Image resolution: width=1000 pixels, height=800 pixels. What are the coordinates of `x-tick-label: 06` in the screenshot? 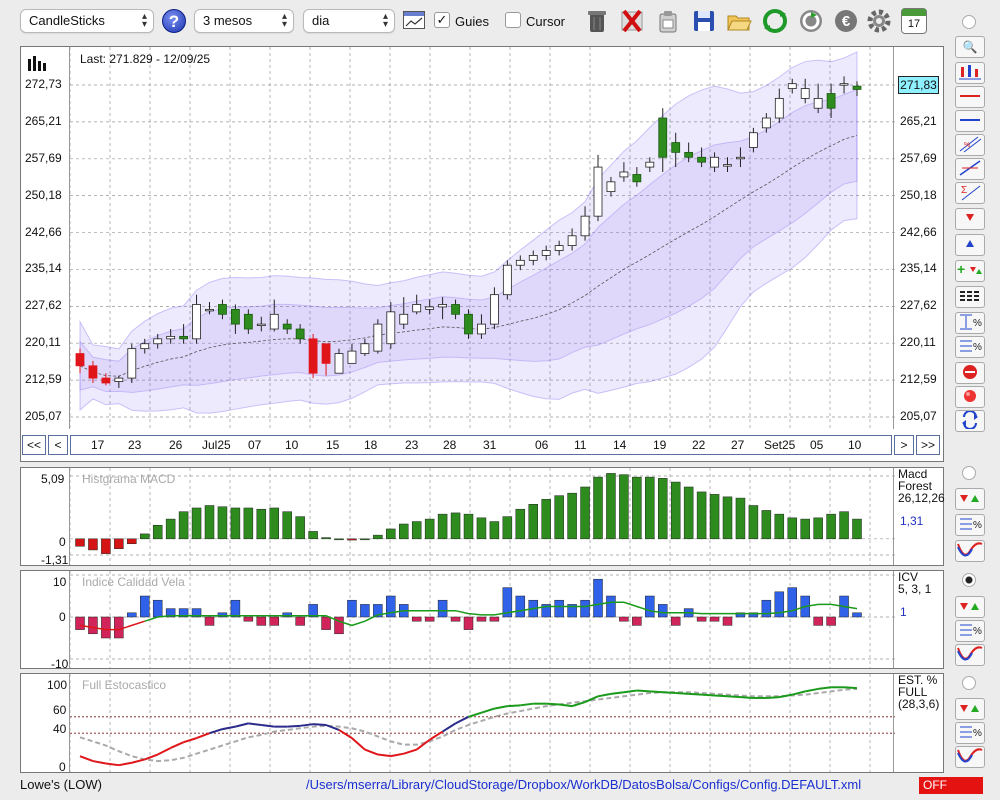 It's located at (542, 445).